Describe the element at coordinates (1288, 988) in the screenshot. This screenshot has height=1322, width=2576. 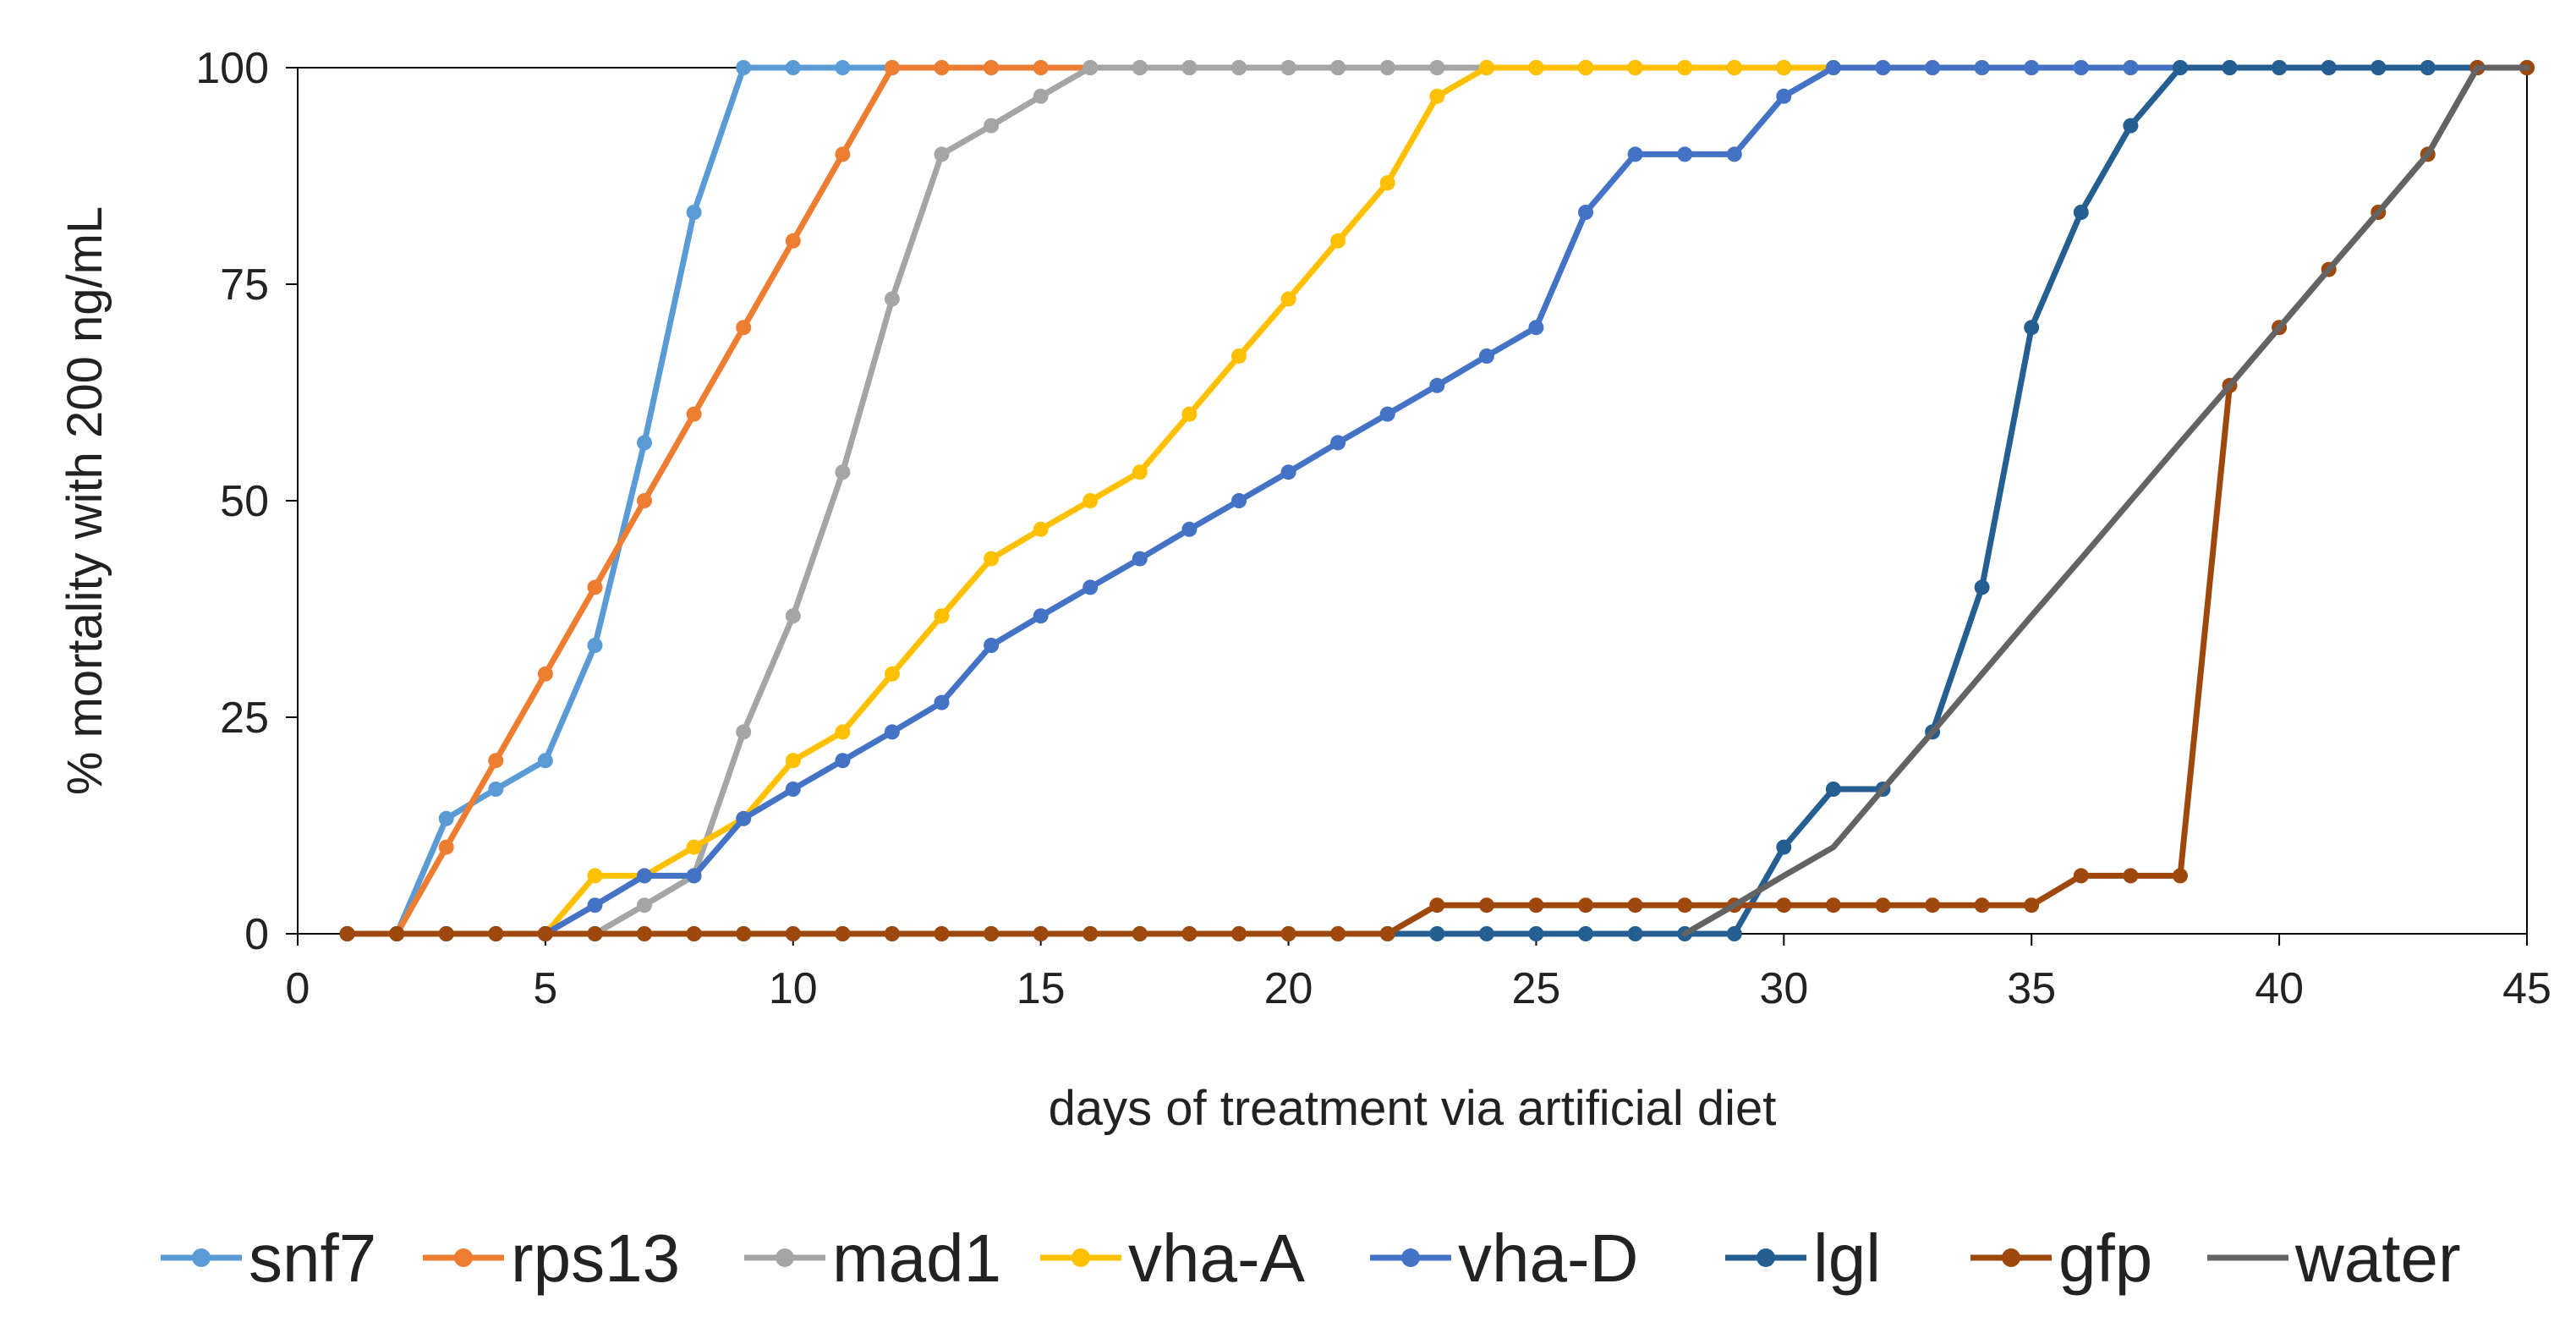
I see `x-tick-label: 20` at that location.